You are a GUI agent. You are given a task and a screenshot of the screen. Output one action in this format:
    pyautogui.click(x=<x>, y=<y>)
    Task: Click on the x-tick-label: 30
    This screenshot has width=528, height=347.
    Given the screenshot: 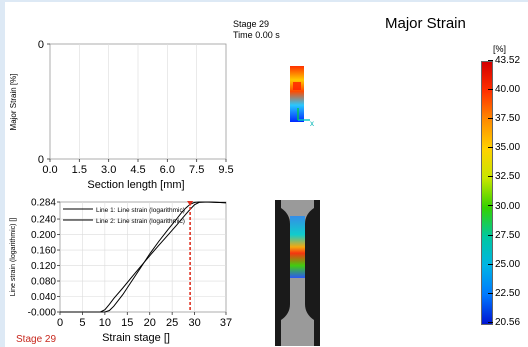 What is the action you would take?
    pyautogui.click(x=194, y=323)
    